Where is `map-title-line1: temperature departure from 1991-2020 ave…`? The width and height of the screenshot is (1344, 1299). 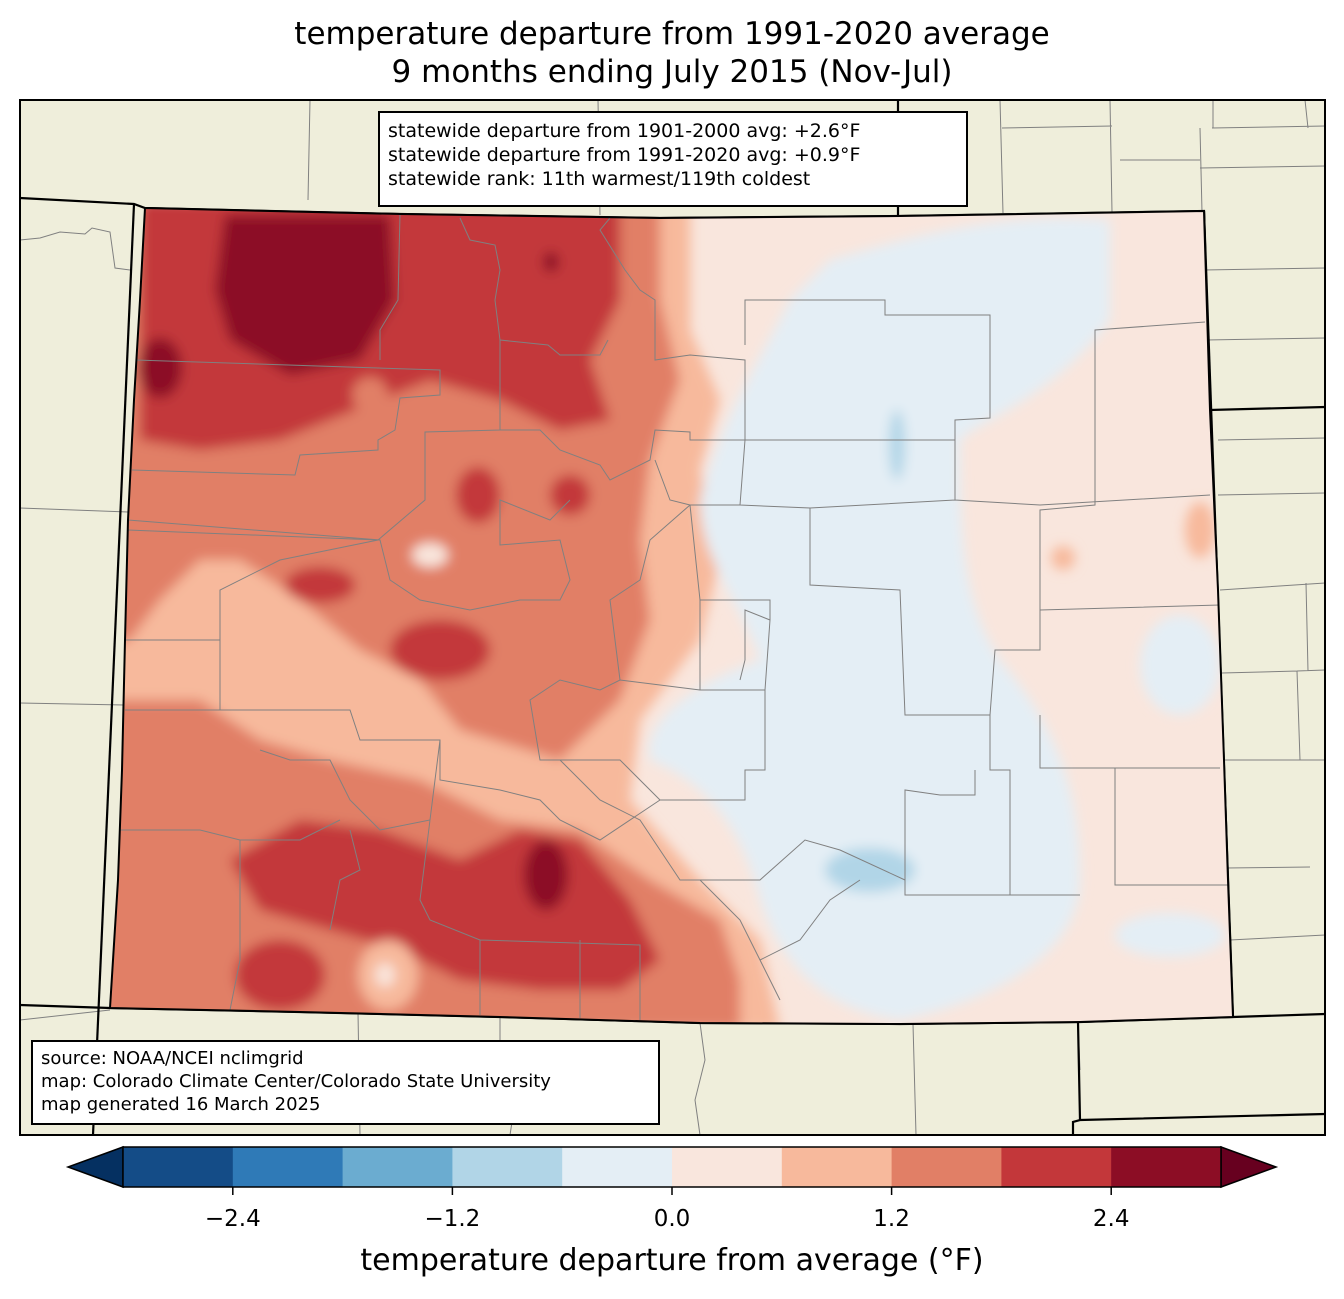
map-title-line1: temperature departure from 1991-2020 ave… is located at coordinates (672, 34).